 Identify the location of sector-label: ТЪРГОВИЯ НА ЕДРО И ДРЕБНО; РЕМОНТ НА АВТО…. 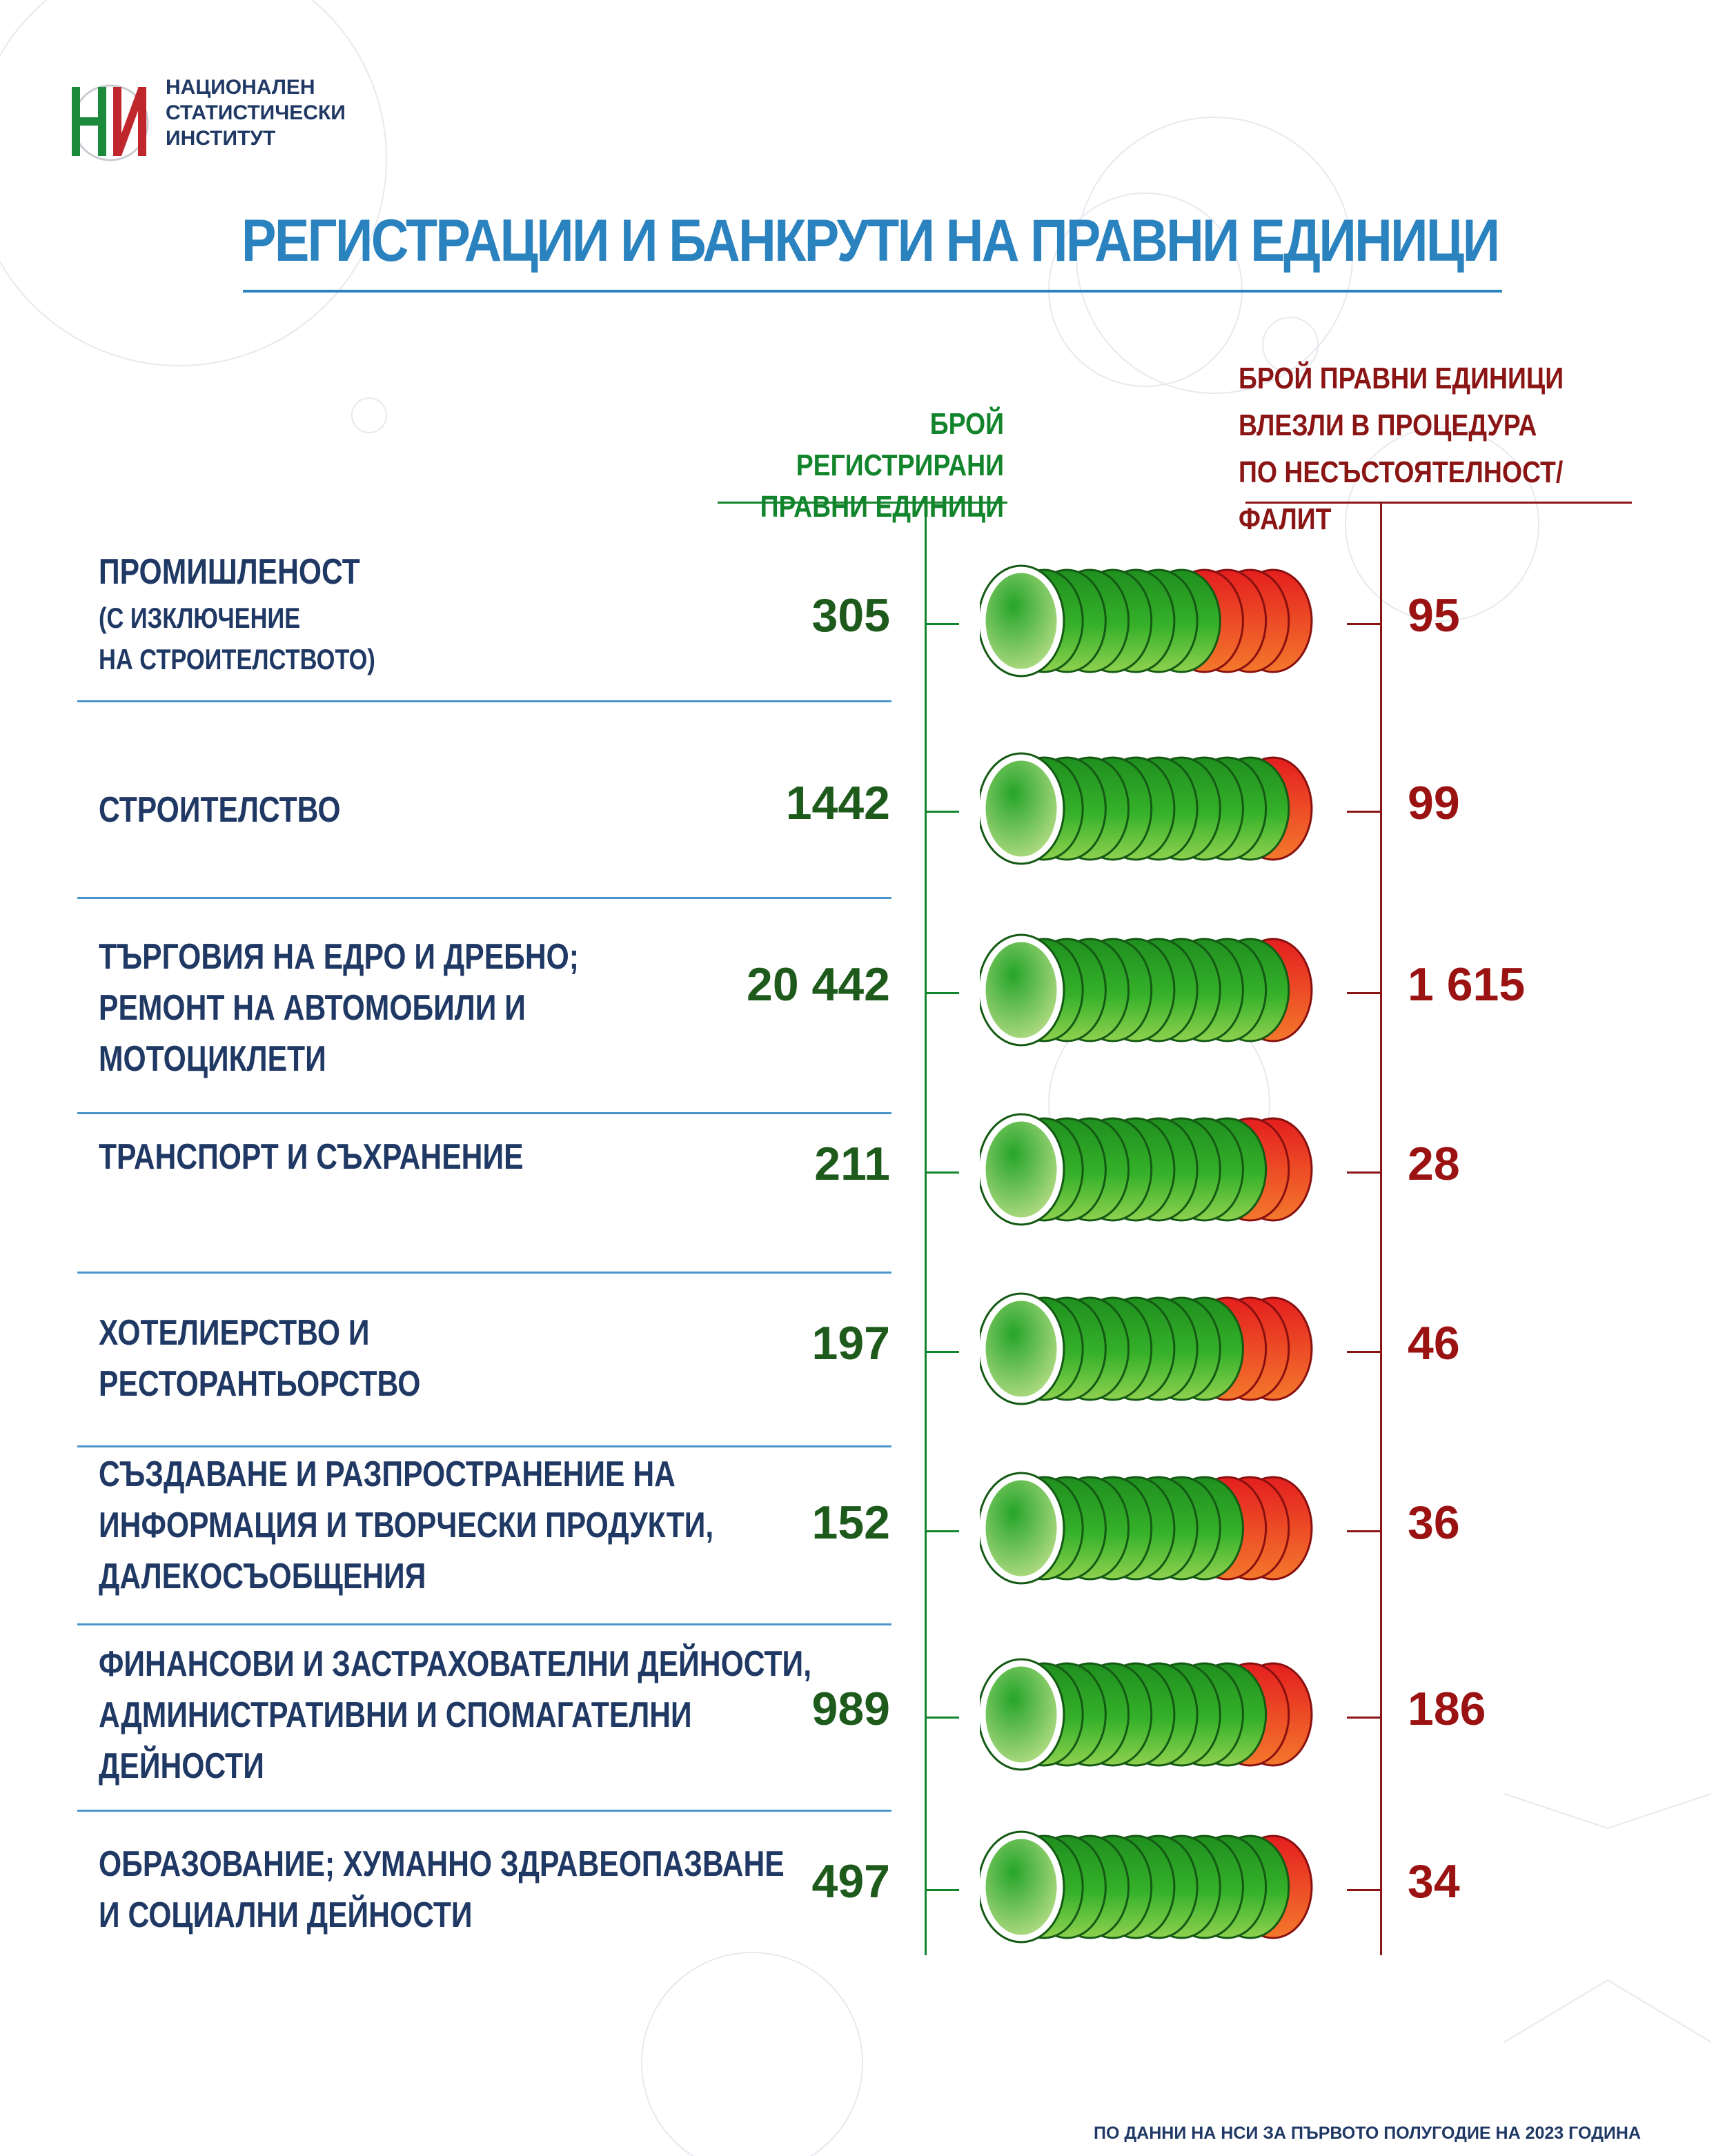
(339, 1008).